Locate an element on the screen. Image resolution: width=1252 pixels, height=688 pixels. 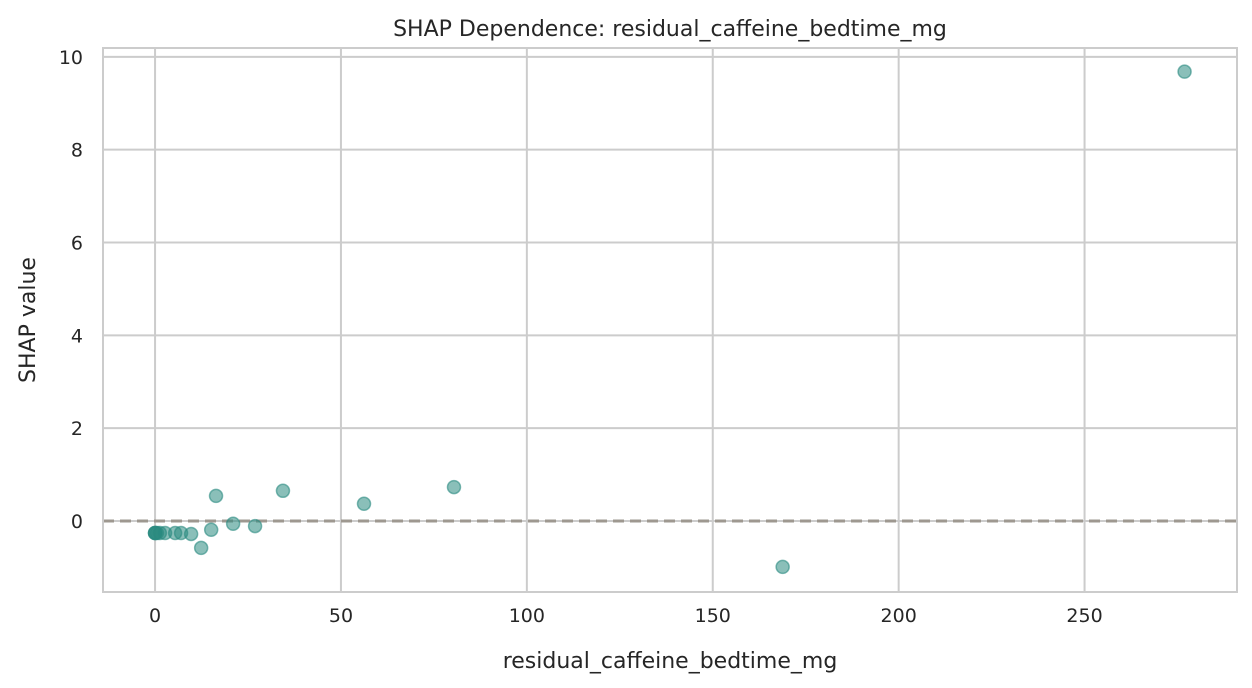
y-axis-label: SHAP value is located at coordinates (28, 320).